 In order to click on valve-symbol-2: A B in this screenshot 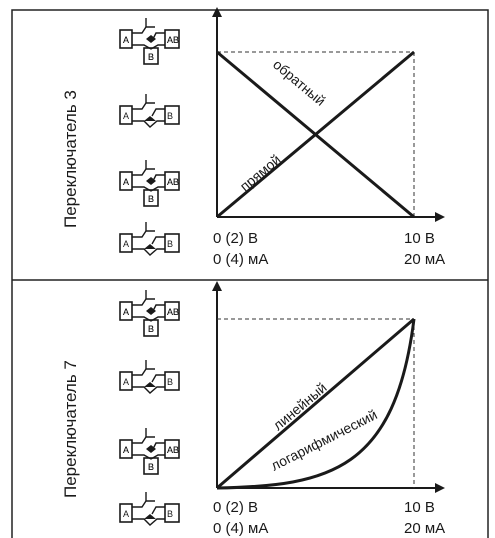, I will do `click(149, 110)`.